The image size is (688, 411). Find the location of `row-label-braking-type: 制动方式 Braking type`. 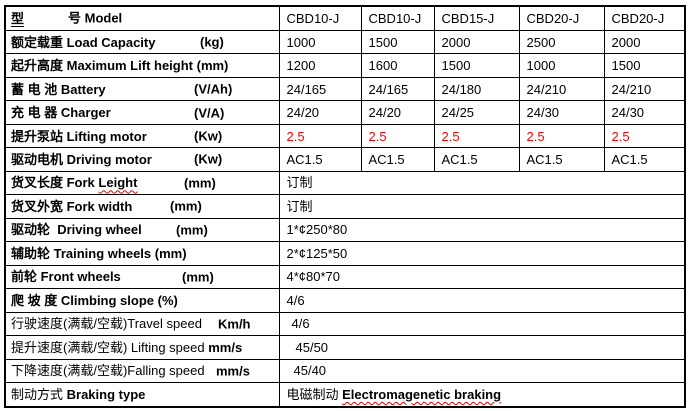

row-label-braking-type: 制动方式 Braking type is located at coordinates (142, 395).